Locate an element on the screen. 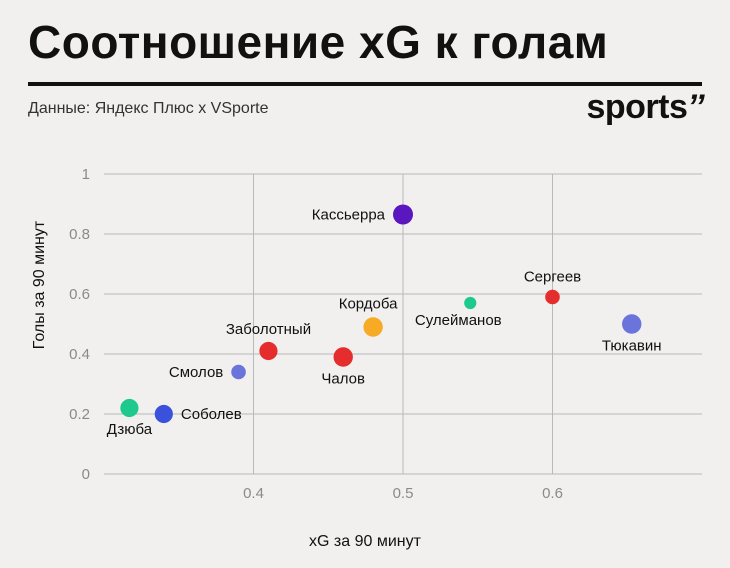  point-Тюкавин is located at coordinates (632, 324).